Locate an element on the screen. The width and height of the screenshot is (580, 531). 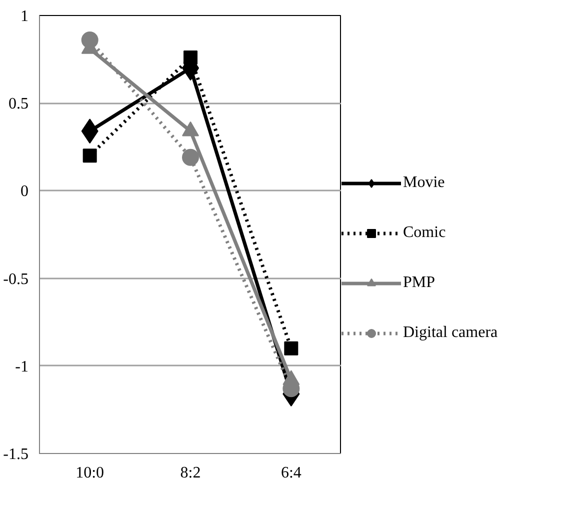
y-tick-label: -0.5 is located at coordinates (15, 279).